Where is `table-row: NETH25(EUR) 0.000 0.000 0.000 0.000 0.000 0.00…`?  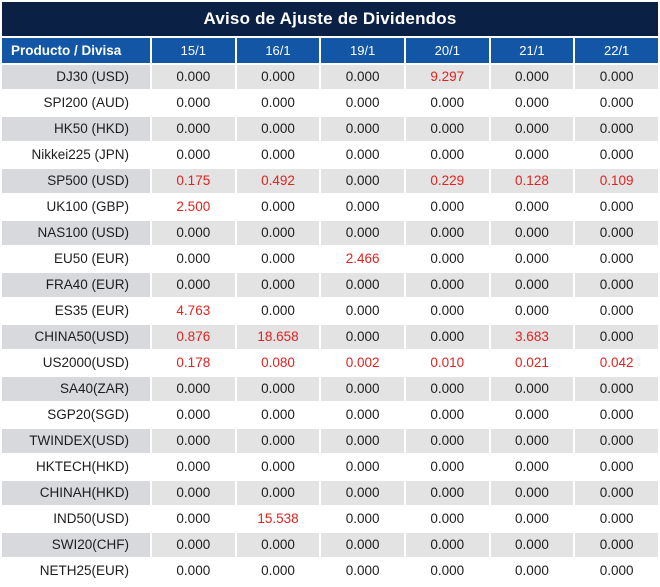 table-row: NETH25(EUR) 0.000 0.000 0.000 0.000 0.000 0.00… is located at coordinates (330, 571).